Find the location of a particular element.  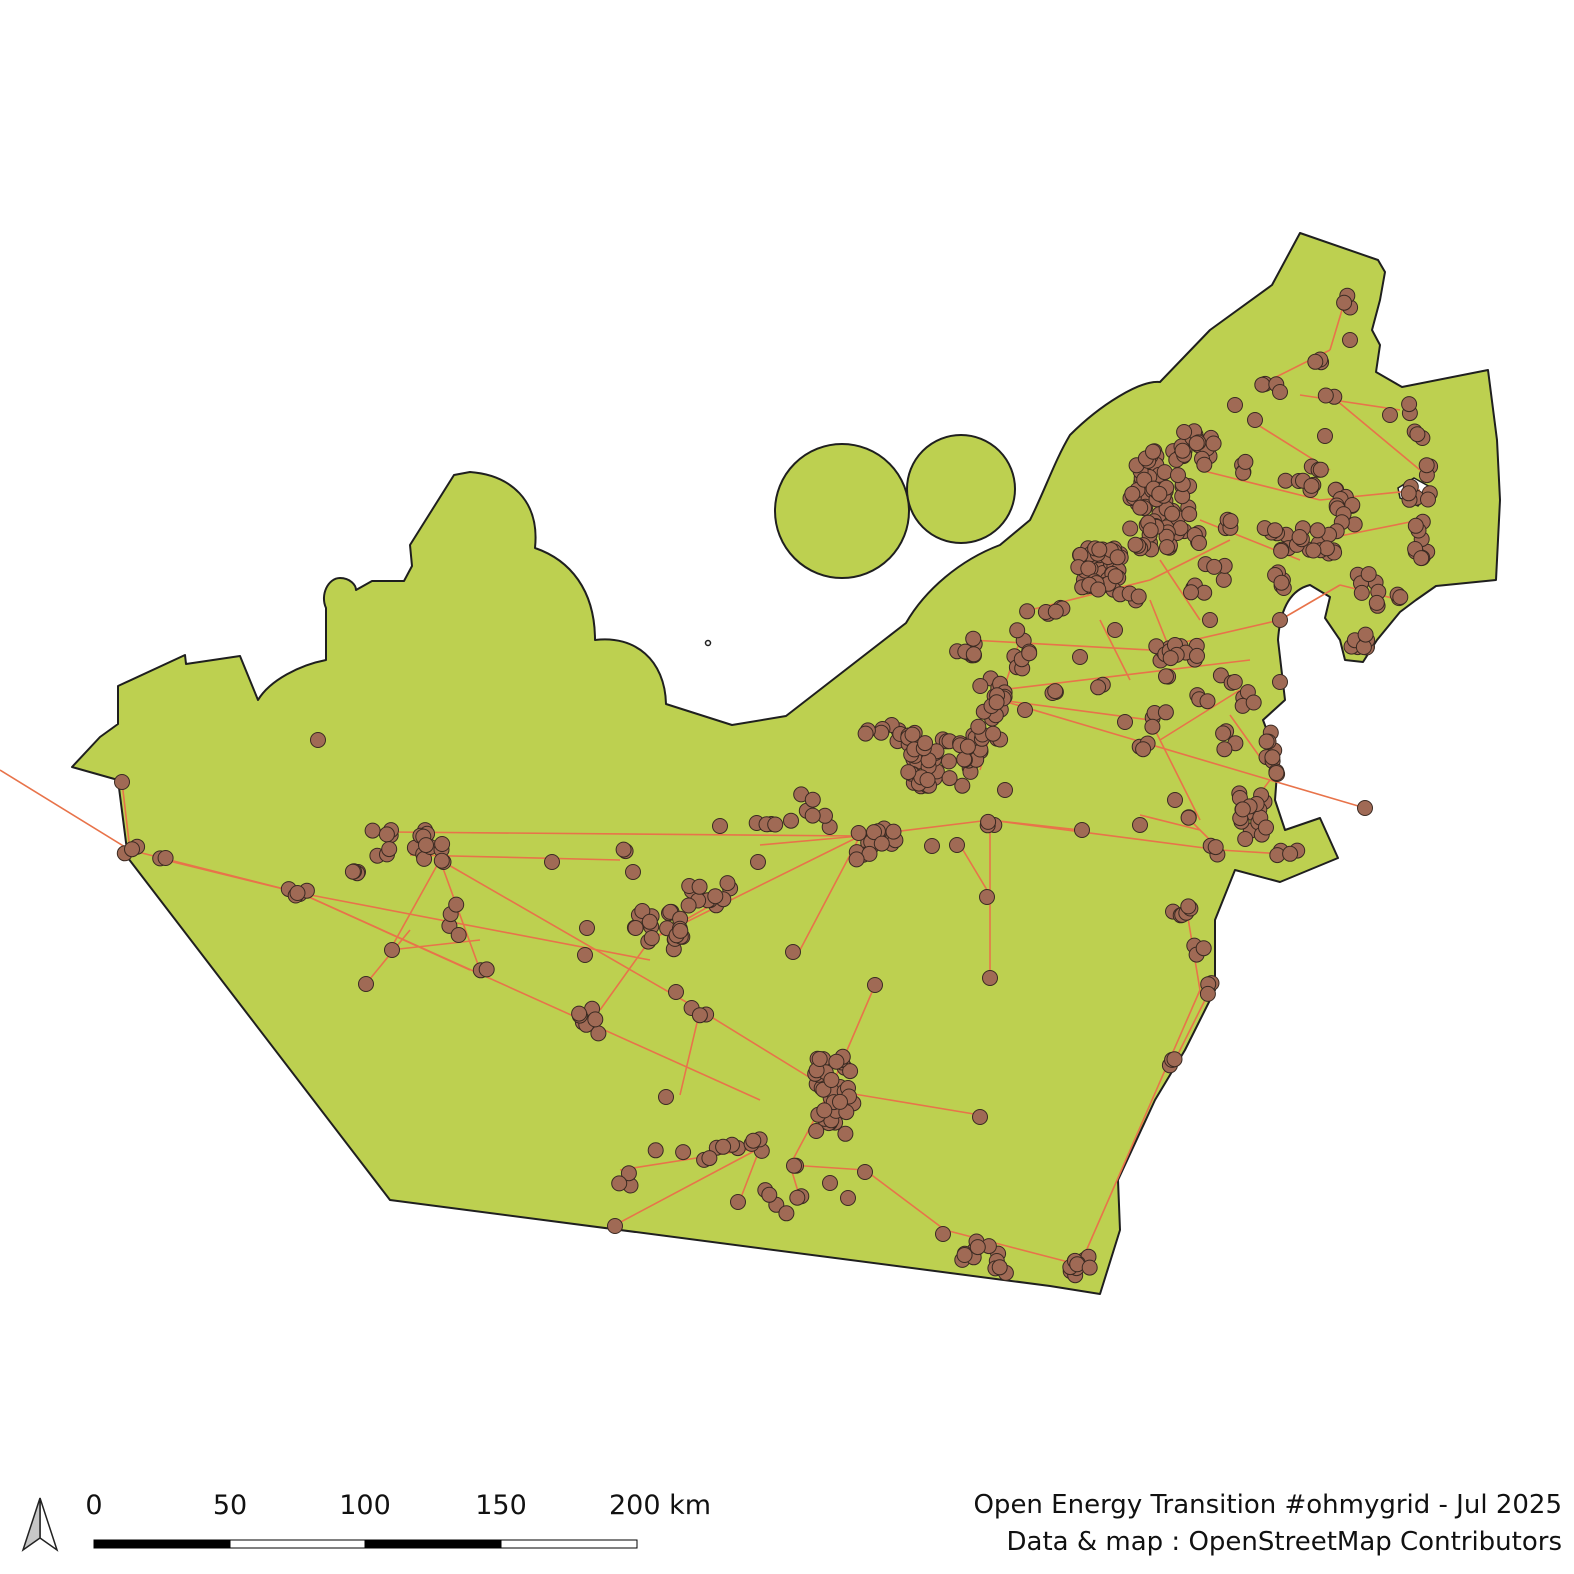

scale-label-100: 100 is located at coordinates (365, 1505).